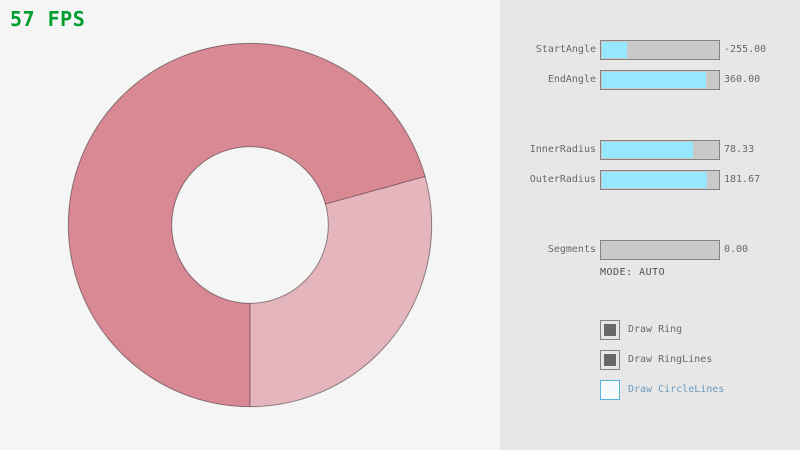 This screenshot has height=450, width=800. I want to click on slider-row-segments: Segments 0.00, so click(650, 250).